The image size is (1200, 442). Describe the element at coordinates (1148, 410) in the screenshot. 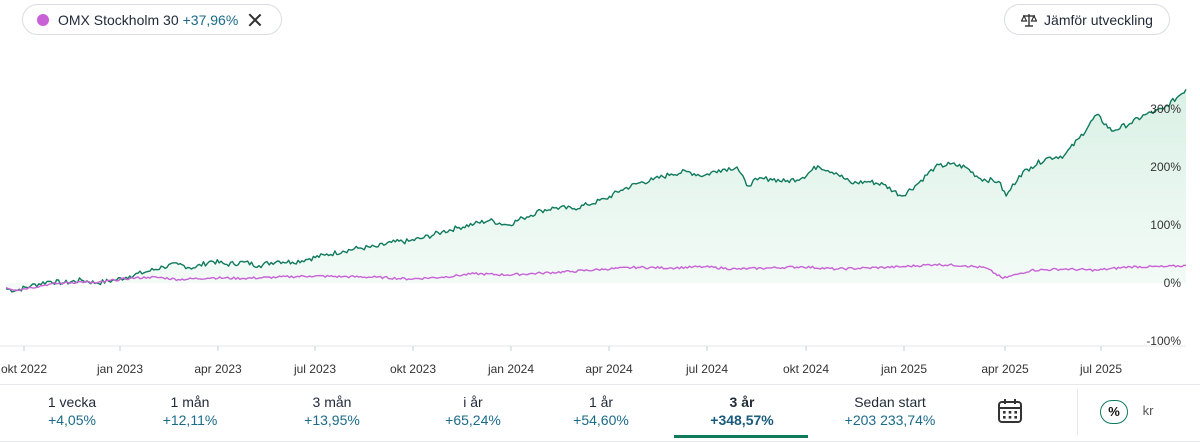

I see `currency-toggle: kr` at that location.